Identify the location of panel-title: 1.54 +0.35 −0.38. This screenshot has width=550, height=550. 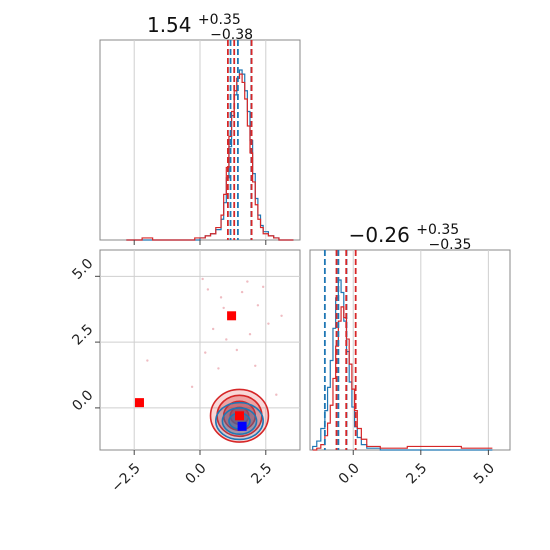
(200, 24).